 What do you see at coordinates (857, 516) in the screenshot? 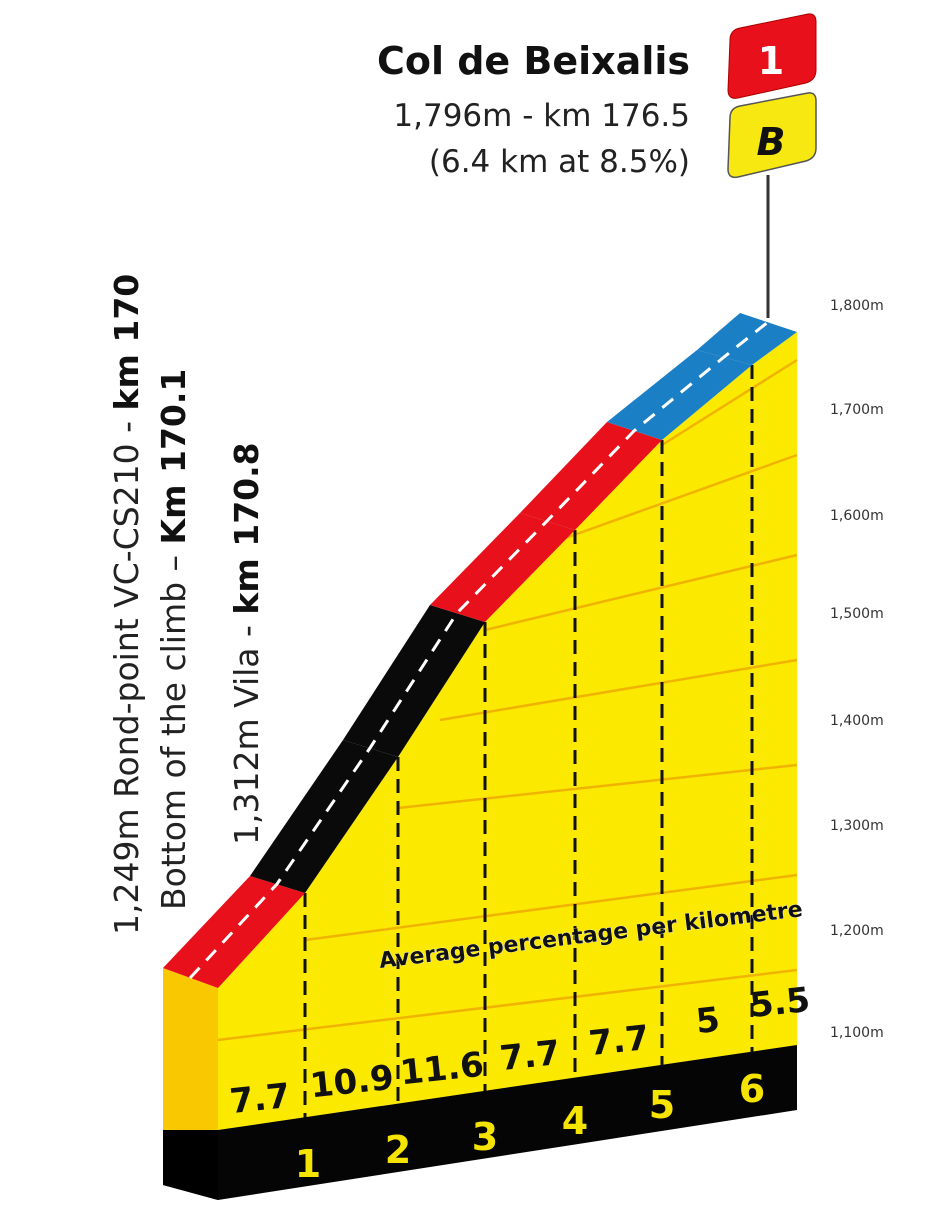
I see `y-tick: 1,600m` at bounding box center [857, 516].